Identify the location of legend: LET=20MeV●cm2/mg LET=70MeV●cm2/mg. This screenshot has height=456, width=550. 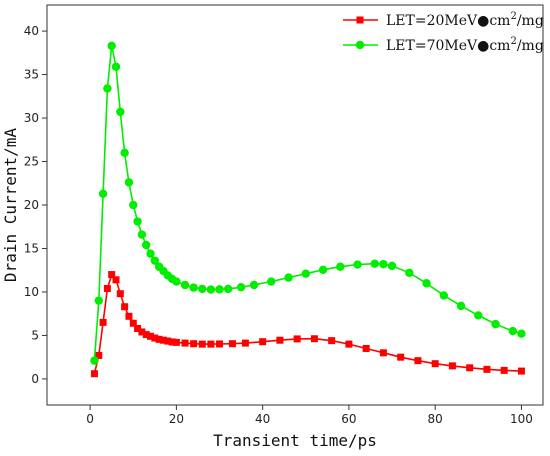
(443, 32).